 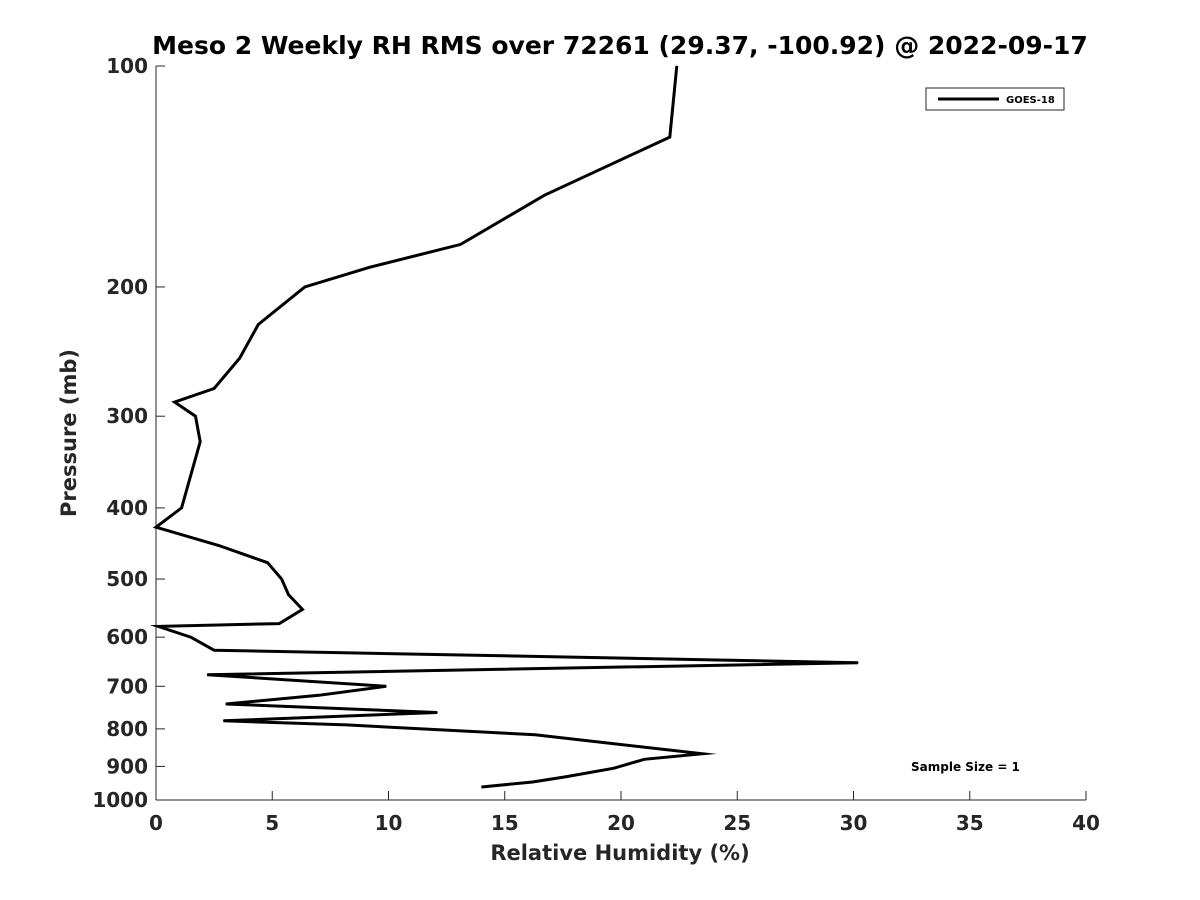 What do you see at coordinates (995, 99) in the screenshot?
I see `legend: GOES-18` at bounding box center [995, 99].